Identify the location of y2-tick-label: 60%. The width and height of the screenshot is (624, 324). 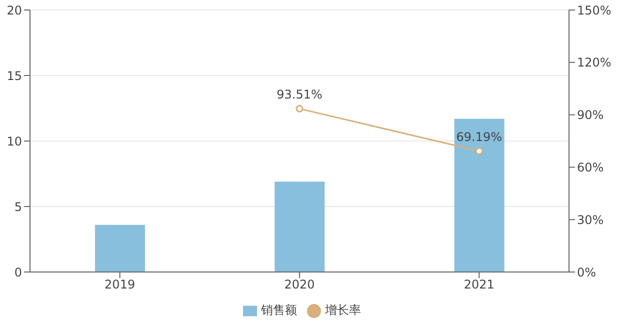
(590, 167).